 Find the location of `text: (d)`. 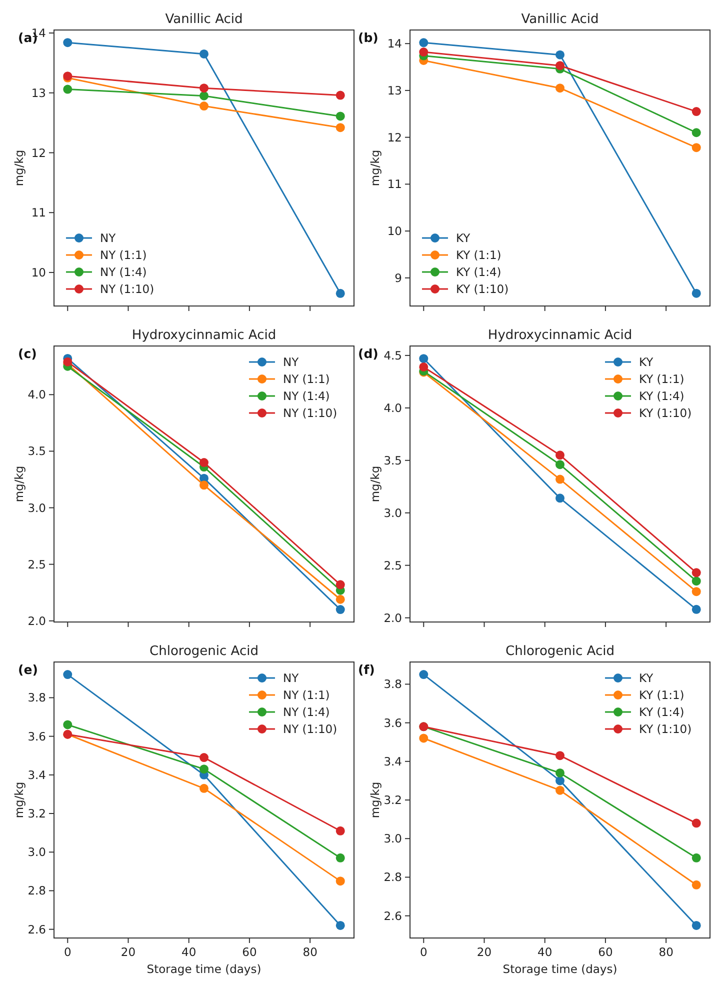

text: (d) is located at coordinates (368, 353).